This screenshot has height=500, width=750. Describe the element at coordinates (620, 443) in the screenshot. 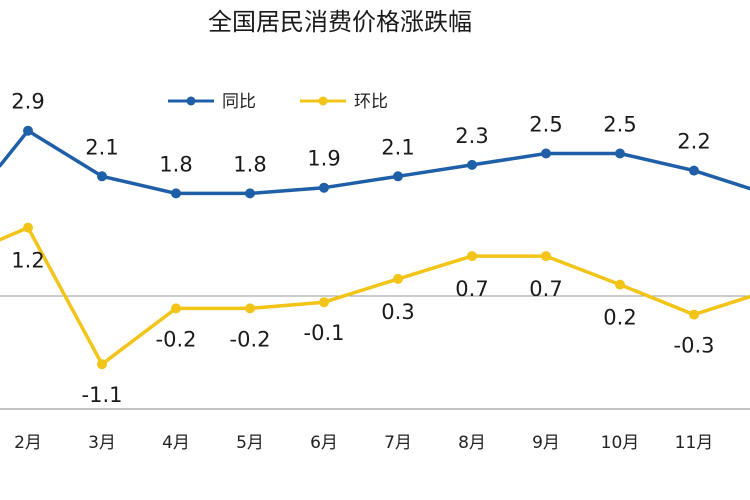

I see `x-tick-label-9: 10月` at that location.